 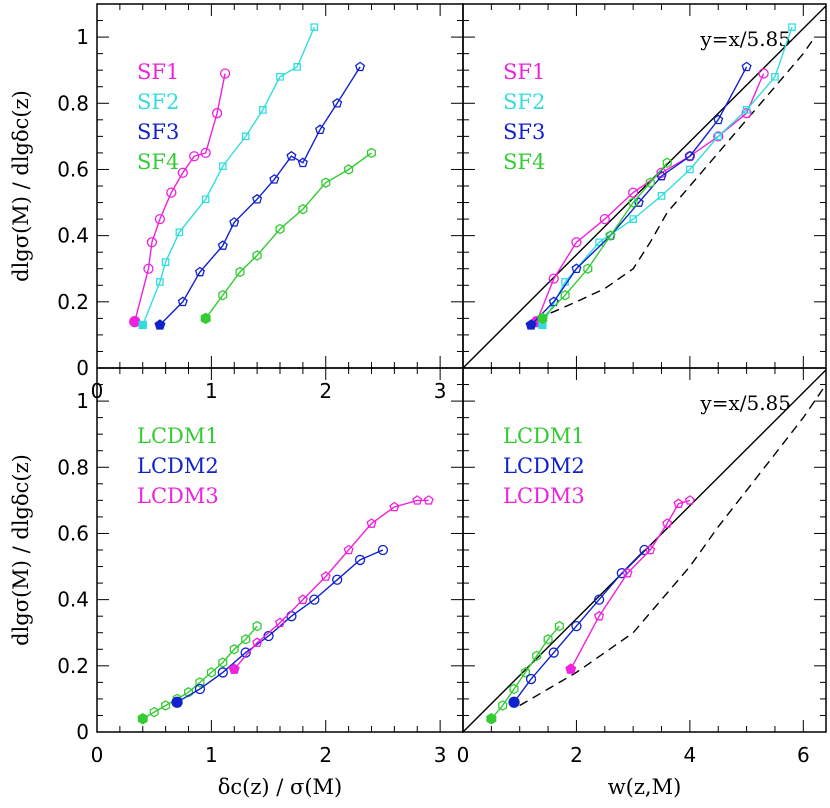 What do you see at coordinates (158, 72) in the screenshot?
I see `legend-entry: SF1` at bounding box center [158, 72].